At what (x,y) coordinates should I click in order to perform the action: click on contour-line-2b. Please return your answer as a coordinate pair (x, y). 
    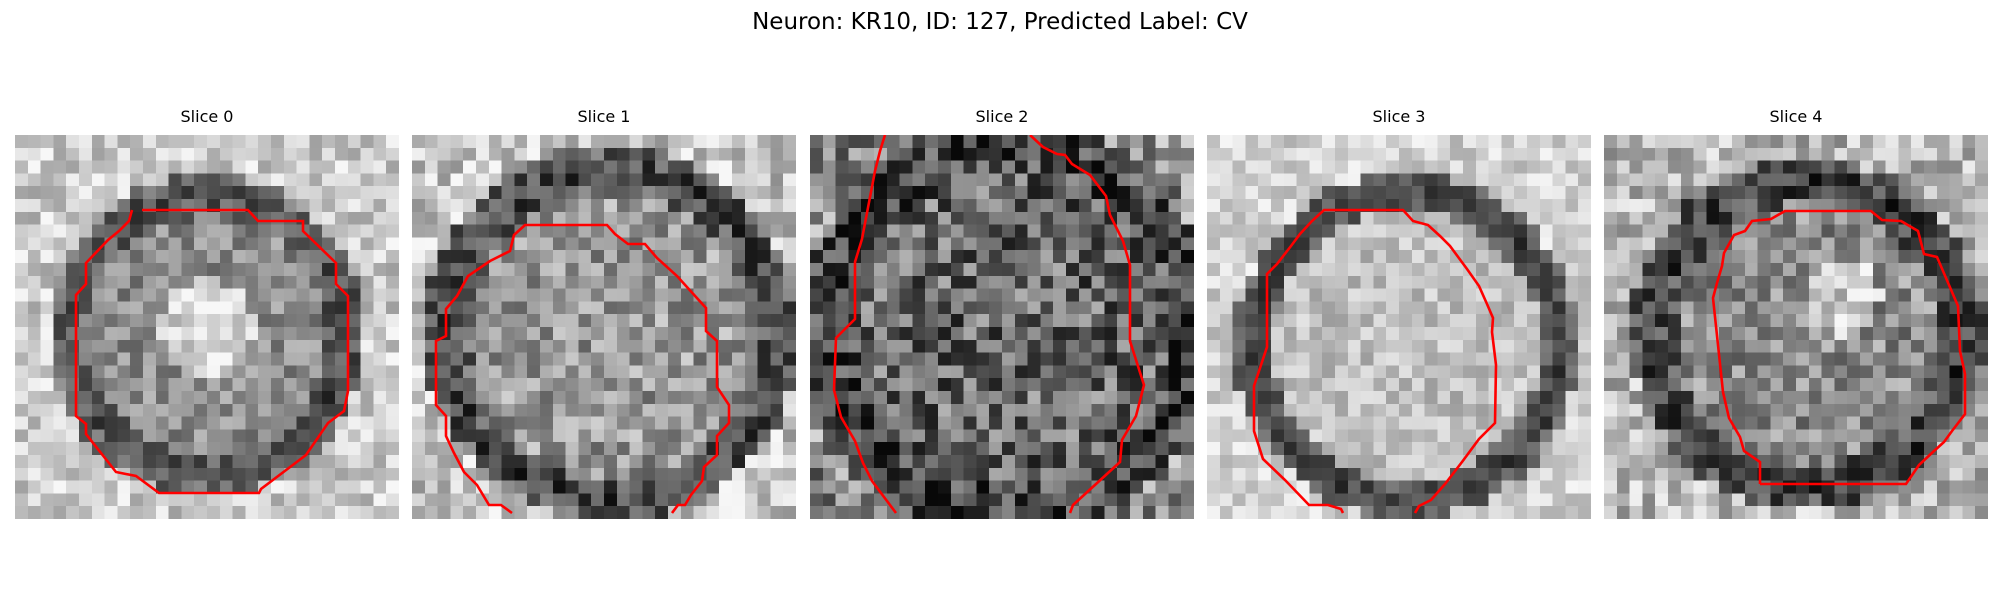
    Looking at the image, I should click on (1087, 324).